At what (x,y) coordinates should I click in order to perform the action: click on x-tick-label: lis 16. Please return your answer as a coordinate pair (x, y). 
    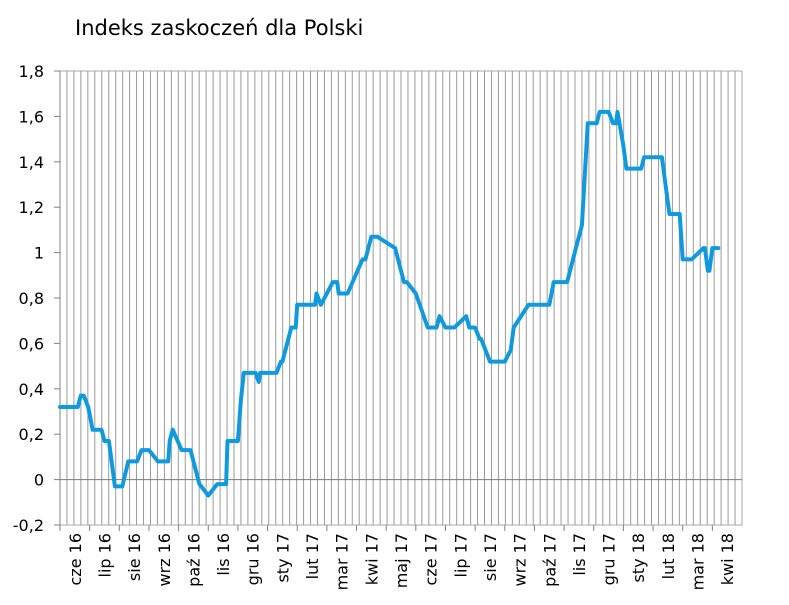
    Looking at the image, I should click on (223, 554).